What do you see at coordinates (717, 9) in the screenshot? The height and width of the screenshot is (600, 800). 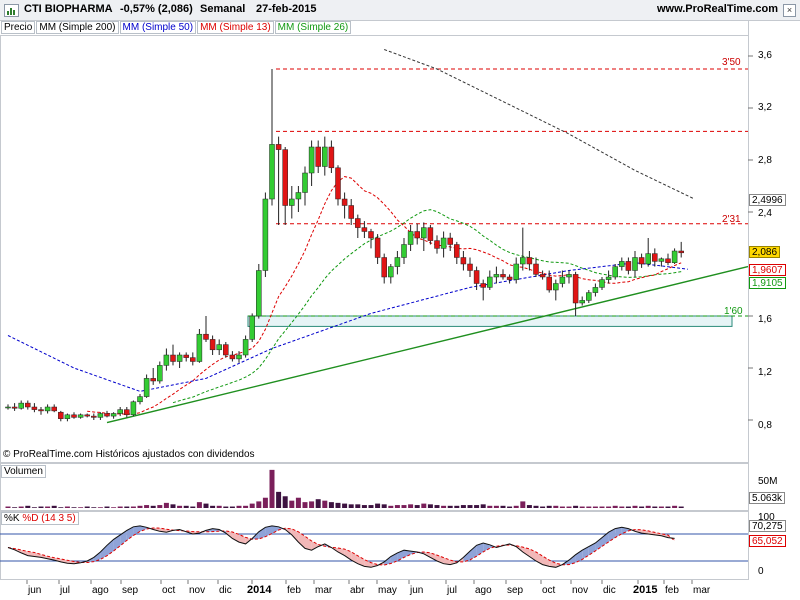 I see `site-url: www.ProRealTime.com` at bounding box center [717, 9].